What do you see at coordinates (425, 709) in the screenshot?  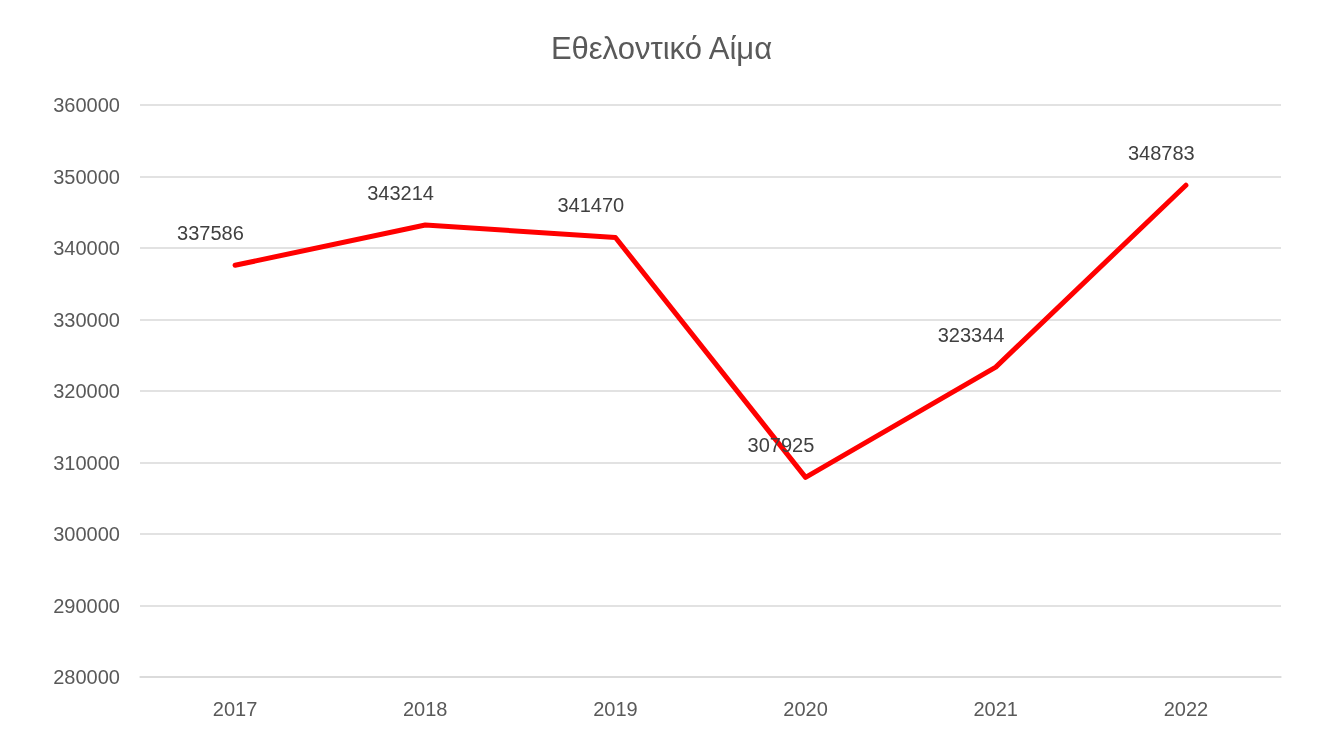 I see `x-tick-label: 2018` at bounding box center [425, 709].